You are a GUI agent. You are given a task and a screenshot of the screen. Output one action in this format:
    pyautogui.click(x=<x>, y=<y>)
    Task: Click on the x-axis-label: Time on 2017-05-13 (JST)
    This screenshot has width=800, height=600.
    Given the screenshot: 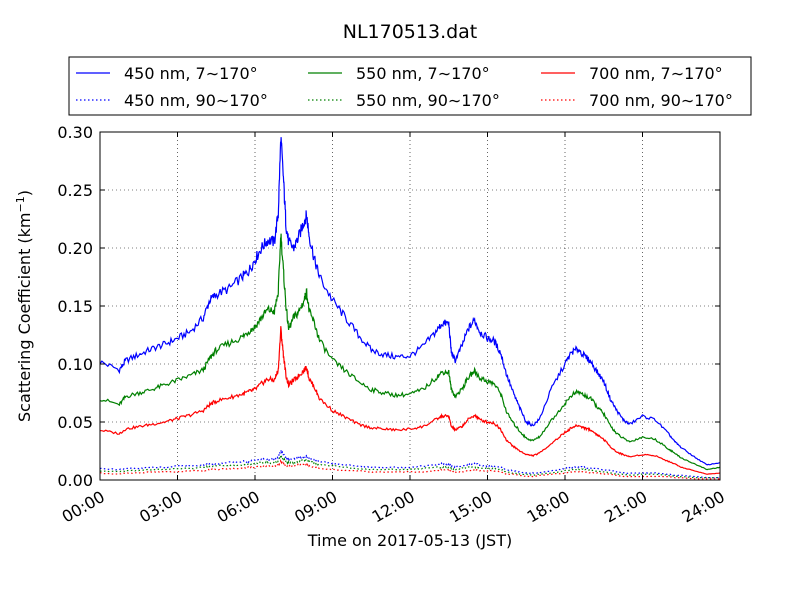 What is the action you would take?
    pyautogui.click(x=409, y=540)
    